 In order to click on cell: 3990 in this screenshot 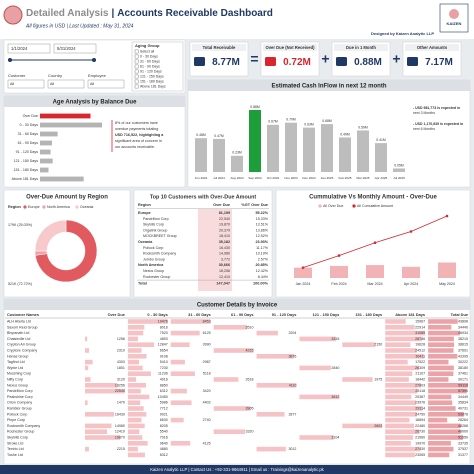, I will do `click(207, 345)`.